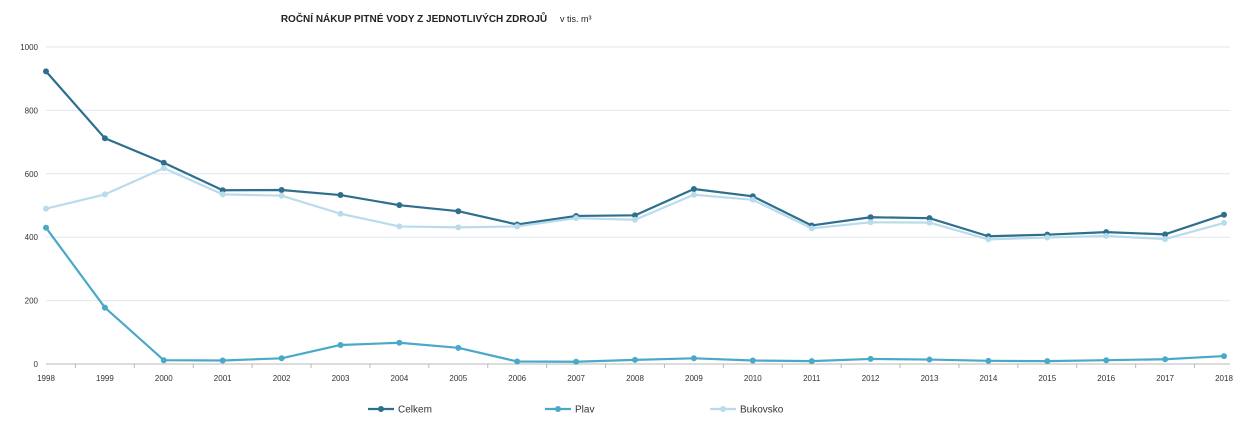  I want to click on legend-label: Celkem, so click(415, 410).